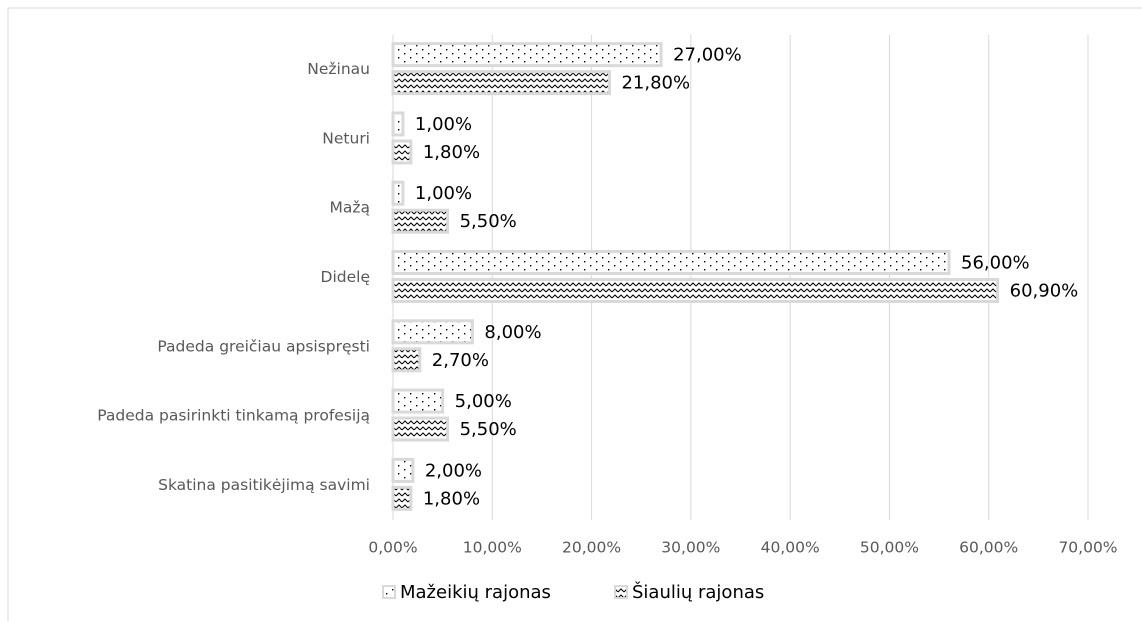  Describe the element at coordinates (453, 470) in the screenshot. I see `value-label: 2,00%` at that location.